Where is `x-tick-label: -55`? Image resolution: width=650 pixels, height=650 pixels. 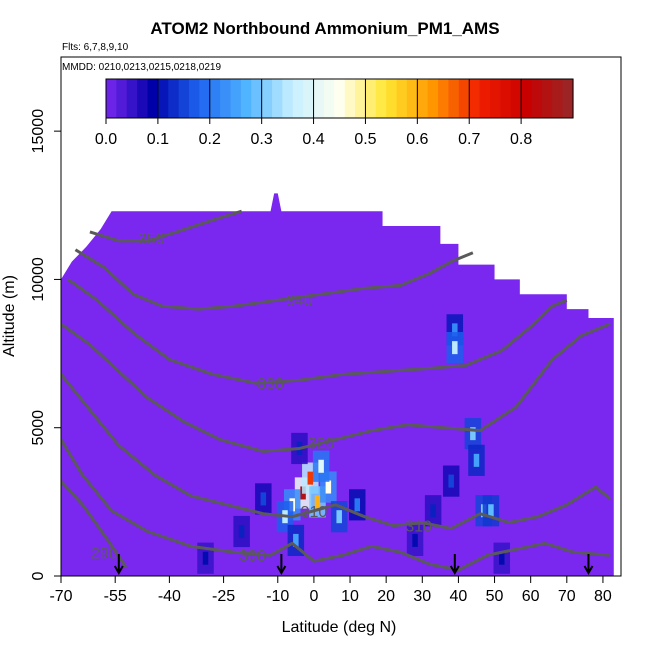
x-tick-label: -55 is located at coordinates (115, 596).